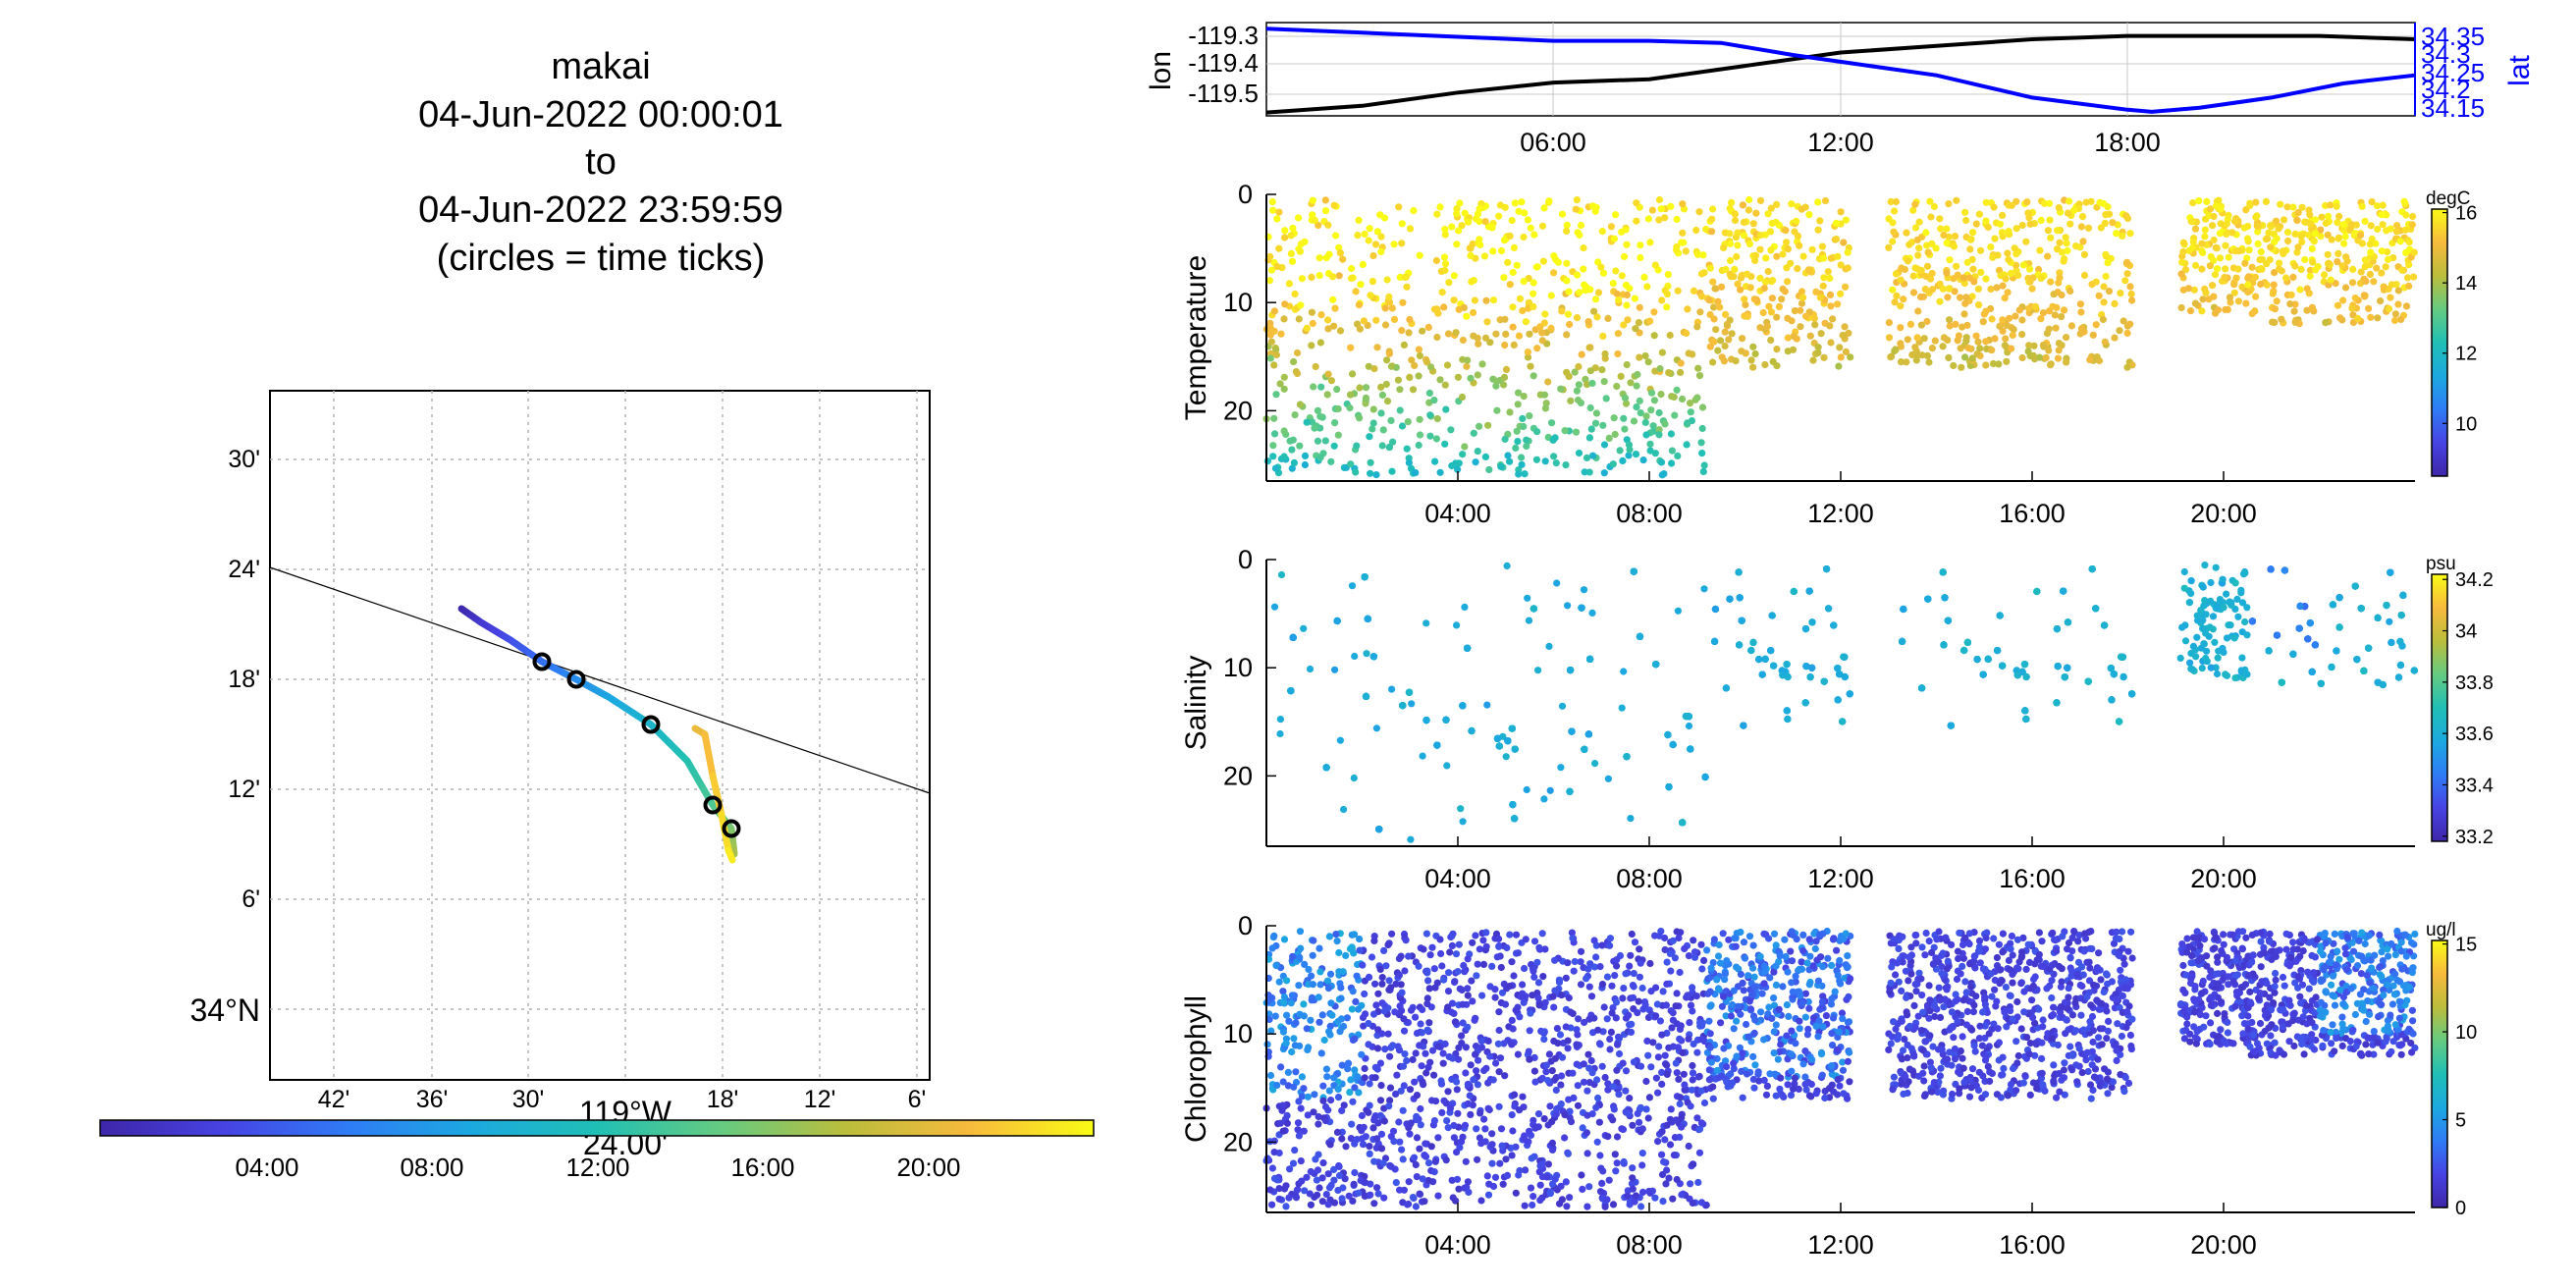  Describe the element at coordinates (762, 1167) in the screenshot. I see `time-colorbar-tick: 16:00` at that location.